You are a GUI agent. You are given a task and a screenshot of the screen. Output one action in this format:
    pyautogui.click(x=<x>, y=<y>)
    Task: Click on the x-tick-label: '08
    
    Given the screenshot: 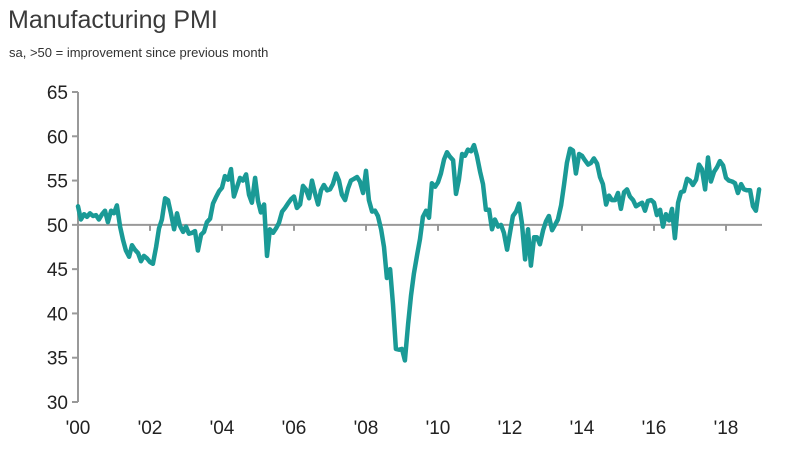 What is the action you would take?
    pyautogui.click(x=366, y=428)
    